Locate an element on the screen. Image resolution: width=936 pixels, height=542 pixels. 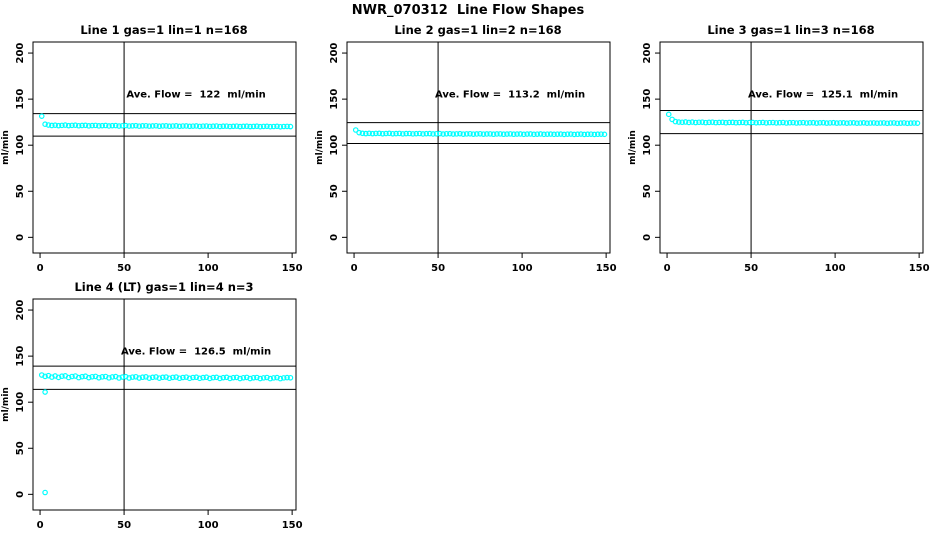
subplot-title: Line 3 gas=1 lin=3 n=168 is located at coordinates (790, 30).